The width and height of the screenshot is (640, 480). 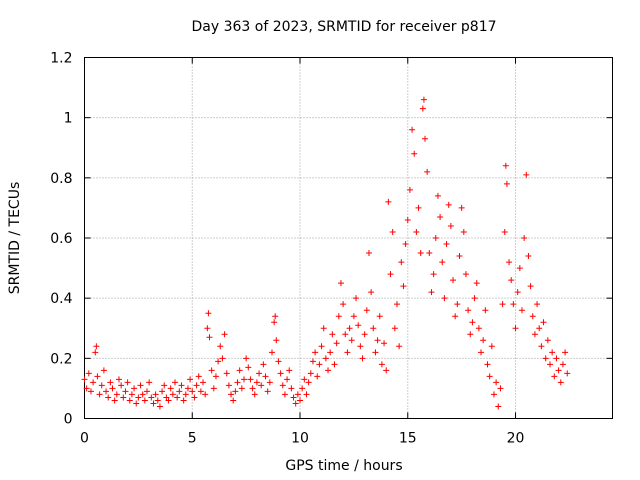 What do you see at coordinates (61, 239) in the screenshot?
I see `y-tick-label: 0.6` at bounding box center [61, 239].